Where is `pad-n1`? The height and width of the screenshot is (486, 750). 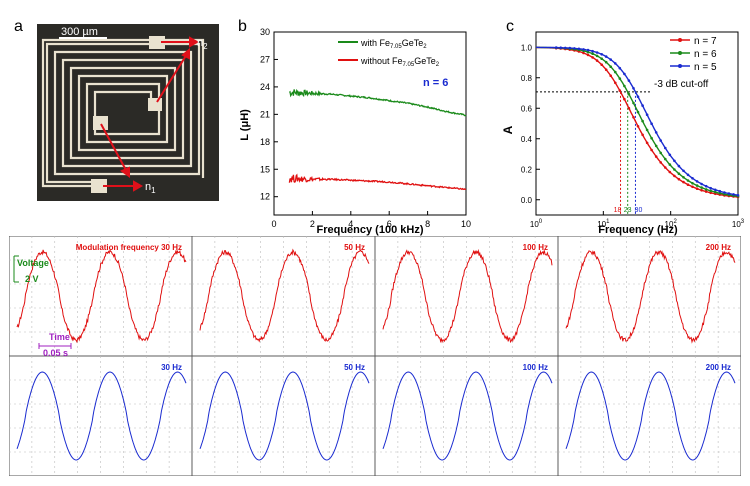
pad-n1 is located at coordinates (99, 186).